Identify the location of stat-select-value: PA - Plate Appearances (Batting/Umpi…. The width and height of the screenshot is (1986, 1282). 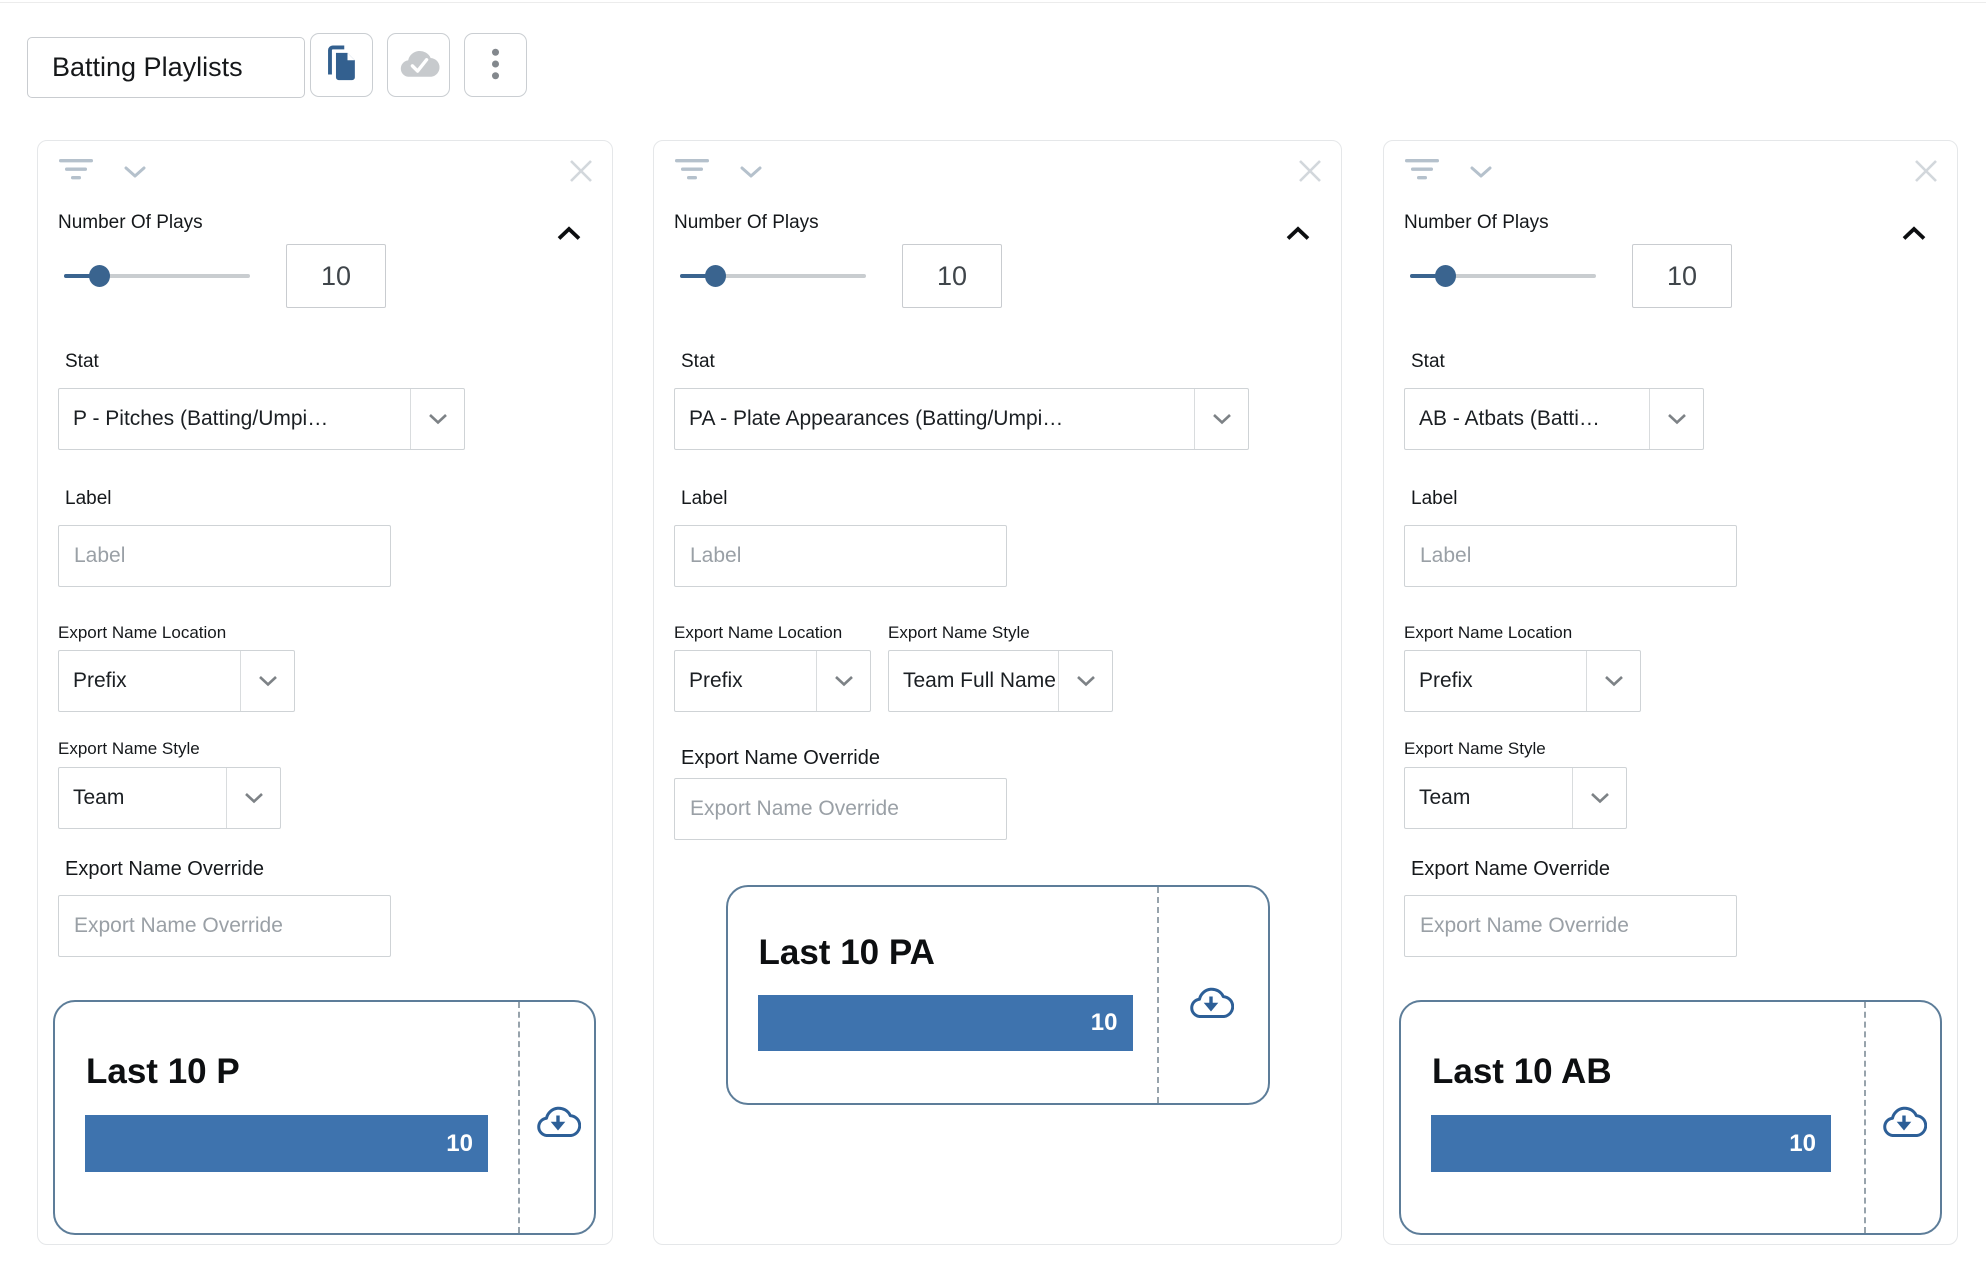
(876, 418).